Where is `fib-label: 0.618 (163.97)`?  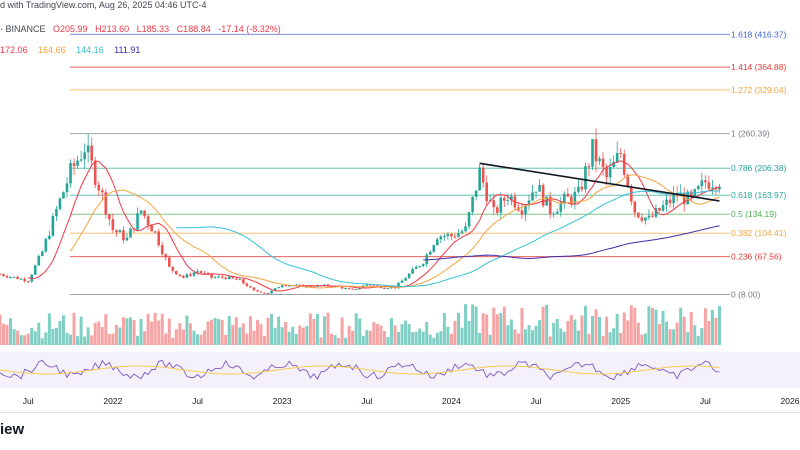
fib-label: 0.618 (163.97) is located at coordinates (758, 195).